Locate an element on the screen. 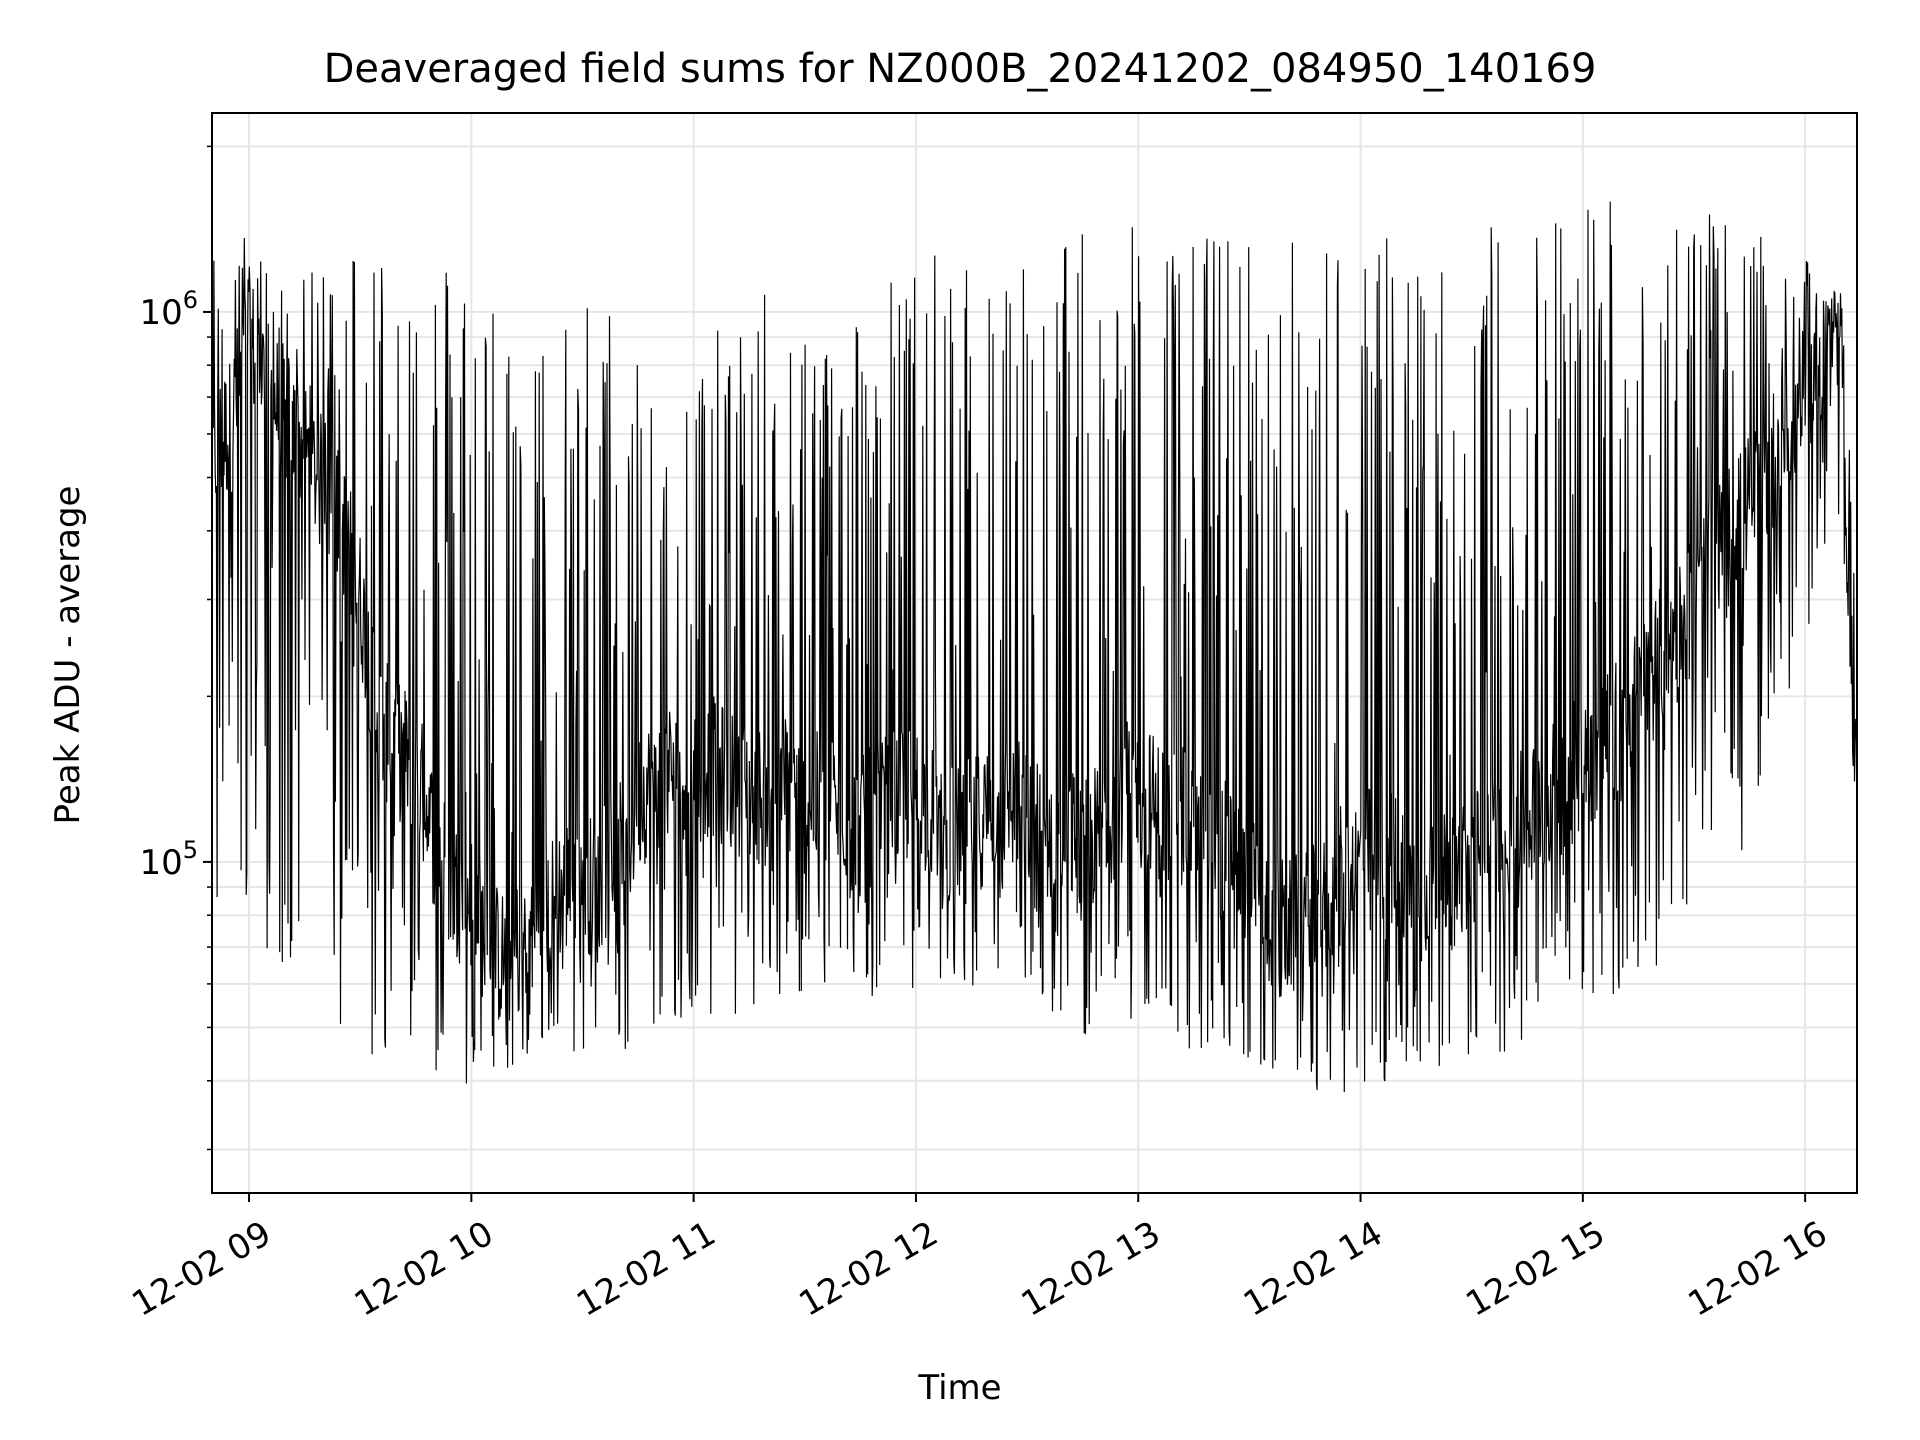  x-tick-label: 12-02 14 is located at coordinates (1313, 1269).